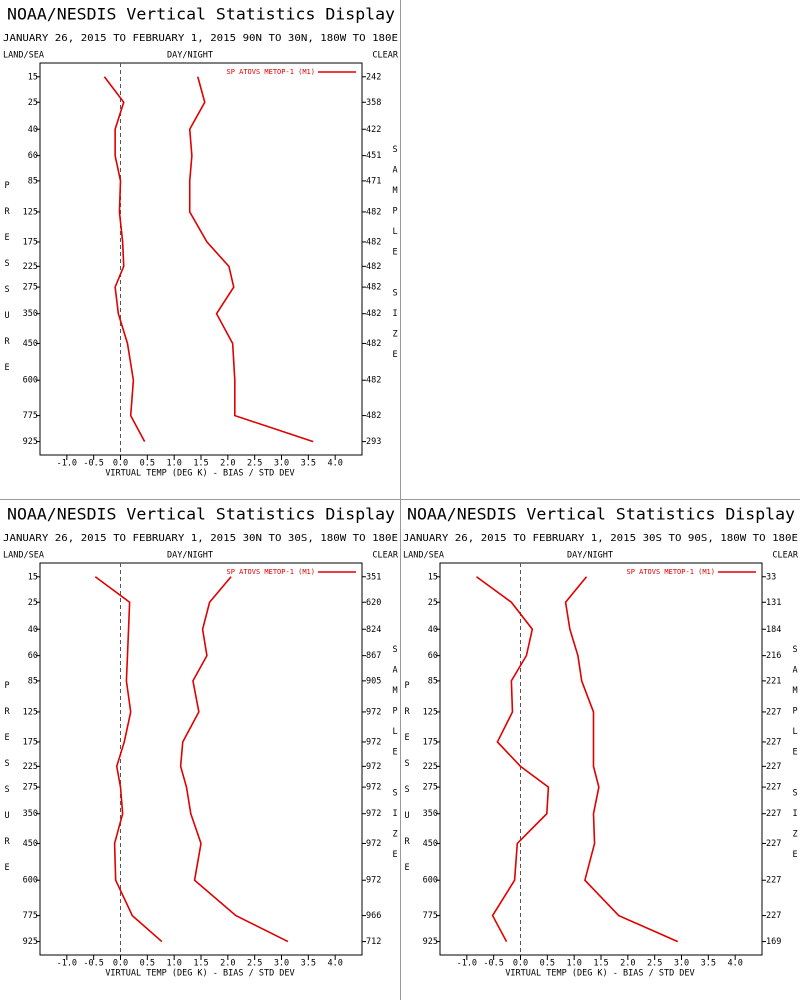  Describe the element at coordinates (773, 942) in the screenshot. I see `sample-size-label: 169` at that location.